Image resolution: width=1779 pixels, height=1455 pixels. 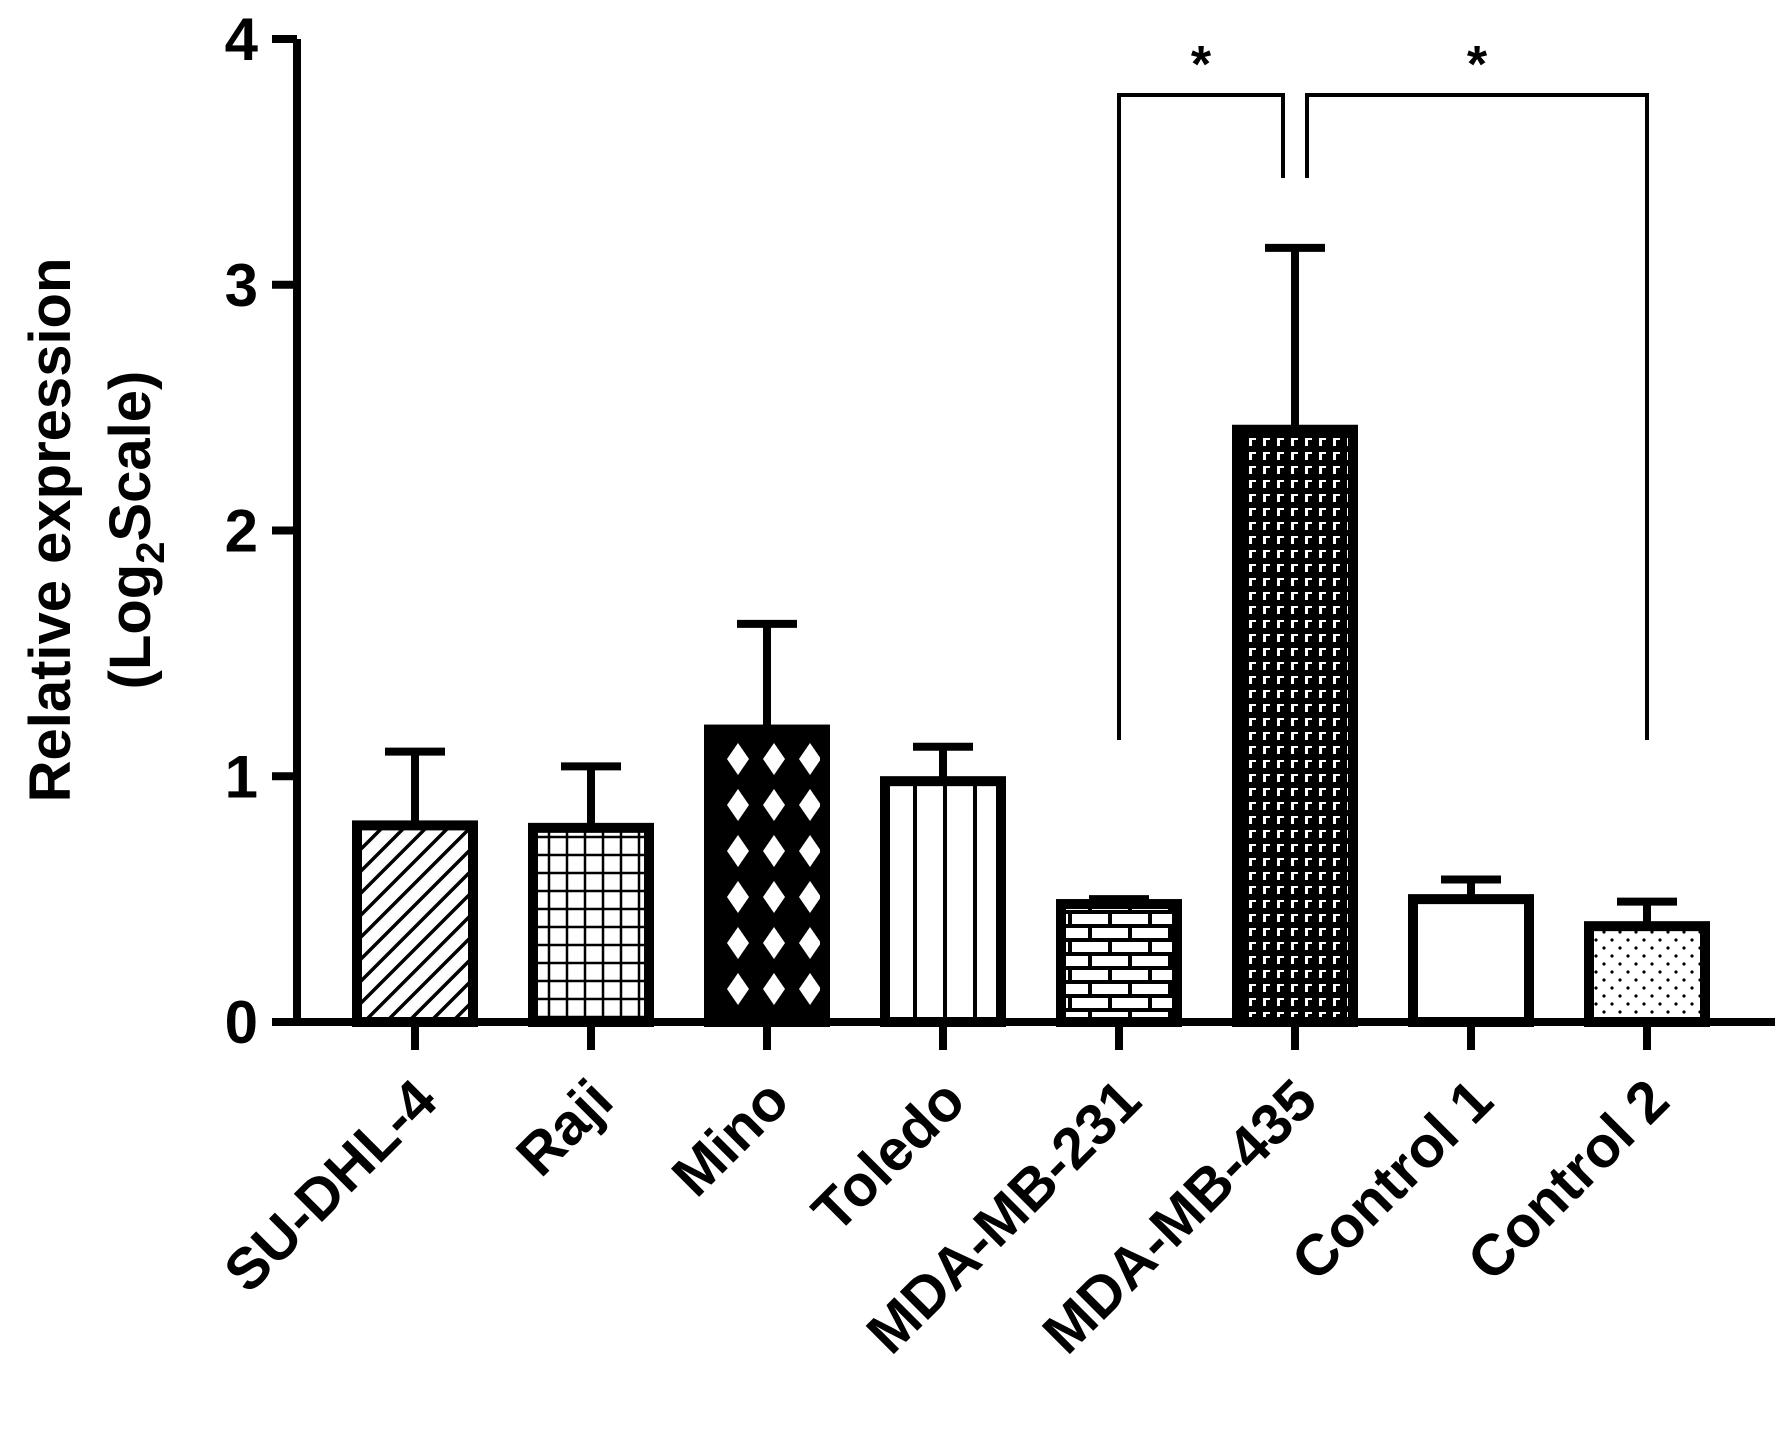 What do you see at coordinates (241, 1022) in the screenshot?
I see `y-tick-label: 0` at bounding box center [241, 1022].